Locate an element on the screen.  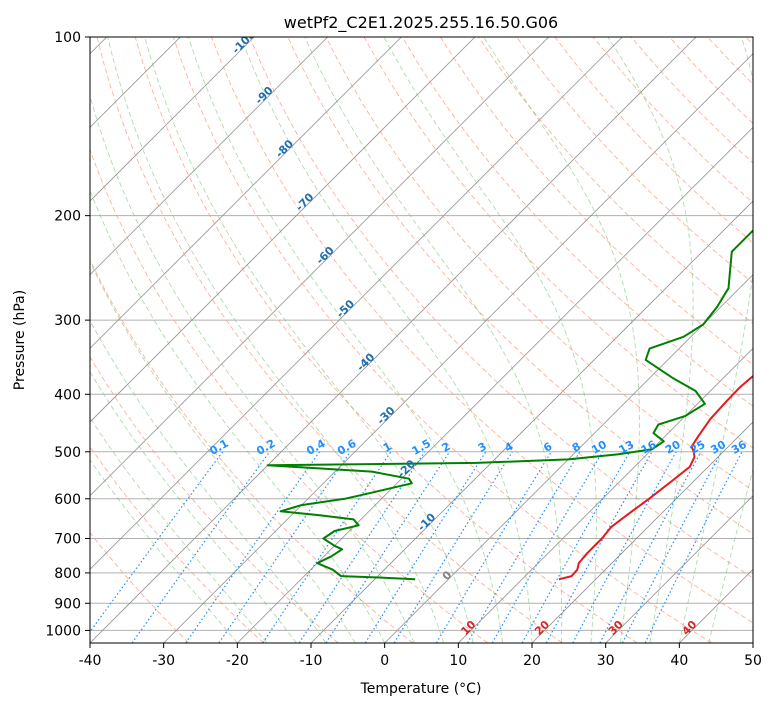
x-tick-label: 0 is located at coordinates (384, 661).